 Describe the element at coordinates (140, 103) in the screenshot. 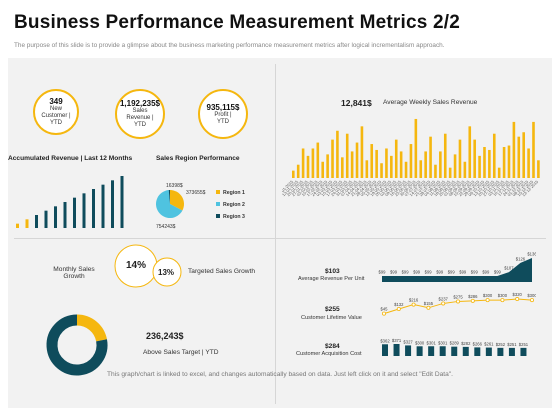

I see `kpi-value: 1,192,235$` at that location.